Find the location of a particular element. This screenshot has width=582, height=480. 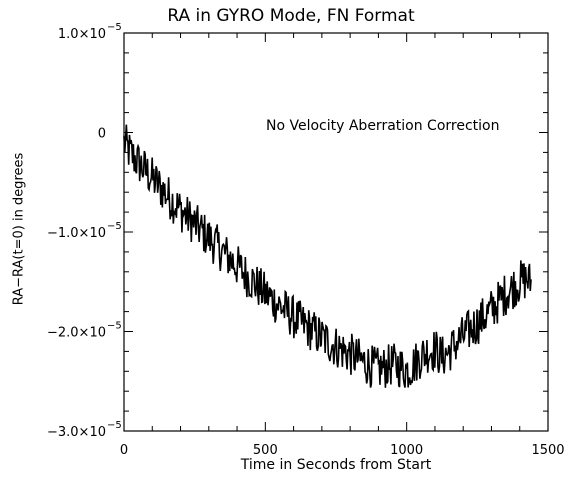

x-axis-label: Time in Seconds from Start is located at coordinates (336, 465).